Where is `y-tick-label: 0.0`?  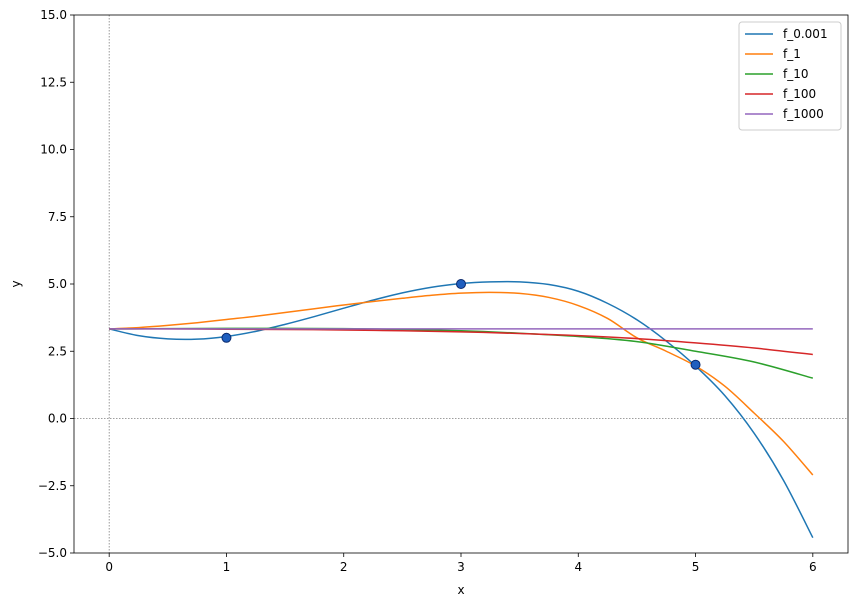
y-tick-label: 0.0 is located at coordinates (57, 419).